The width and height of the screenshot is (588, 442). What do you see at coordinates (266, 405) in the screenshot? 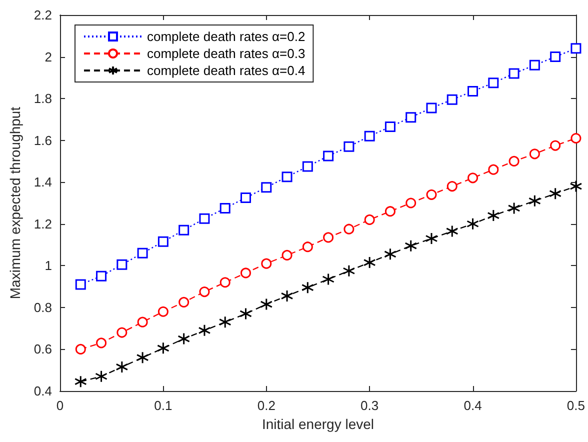
I see `x-tick-label: 0.2` at bounding box center [266, 405].